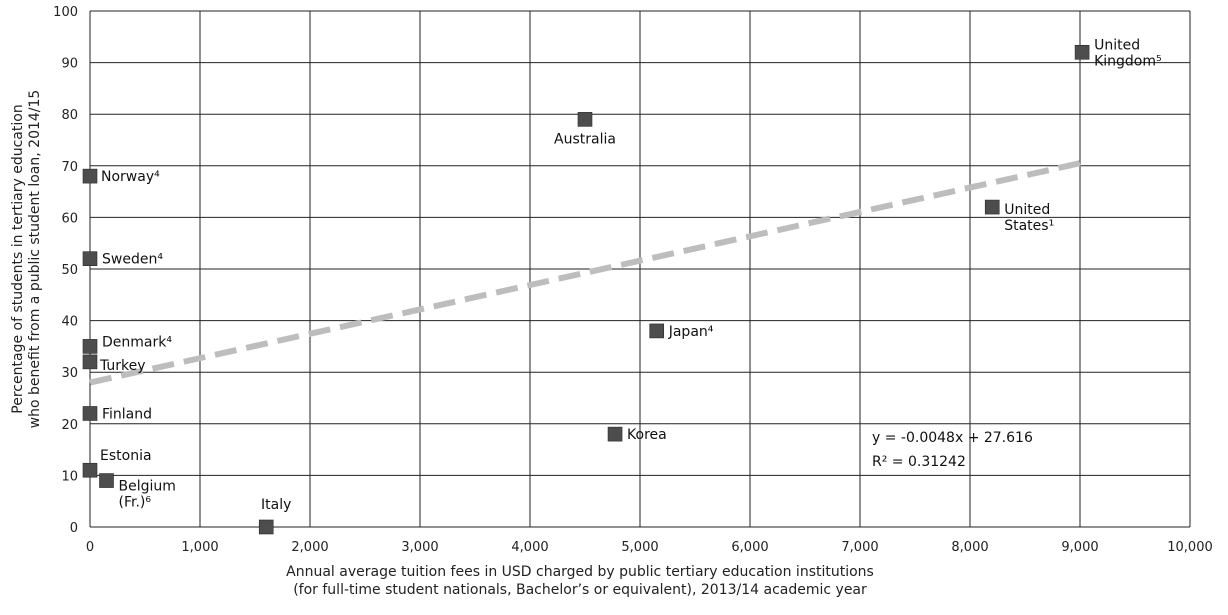  I want to click on point-united-states, so click(992, 207).